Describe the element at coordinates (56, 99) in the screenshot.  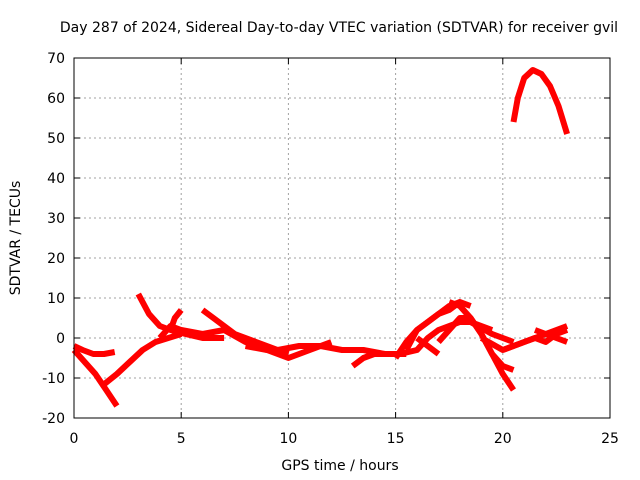
I see `y-tick-label: 60` at that location.